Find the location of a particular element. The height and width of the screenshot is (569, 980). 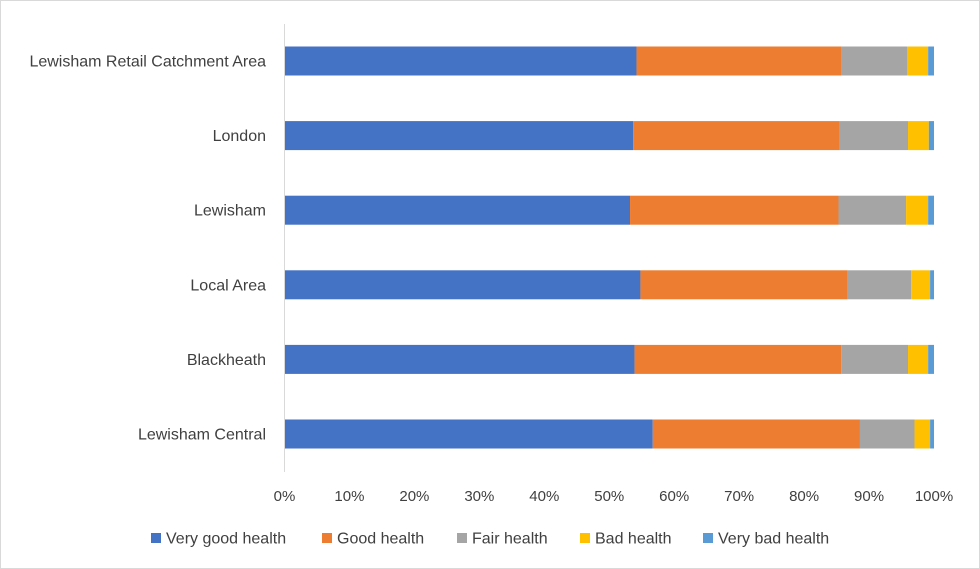

category-label: Lewisham is located at coordinates (230, 211).